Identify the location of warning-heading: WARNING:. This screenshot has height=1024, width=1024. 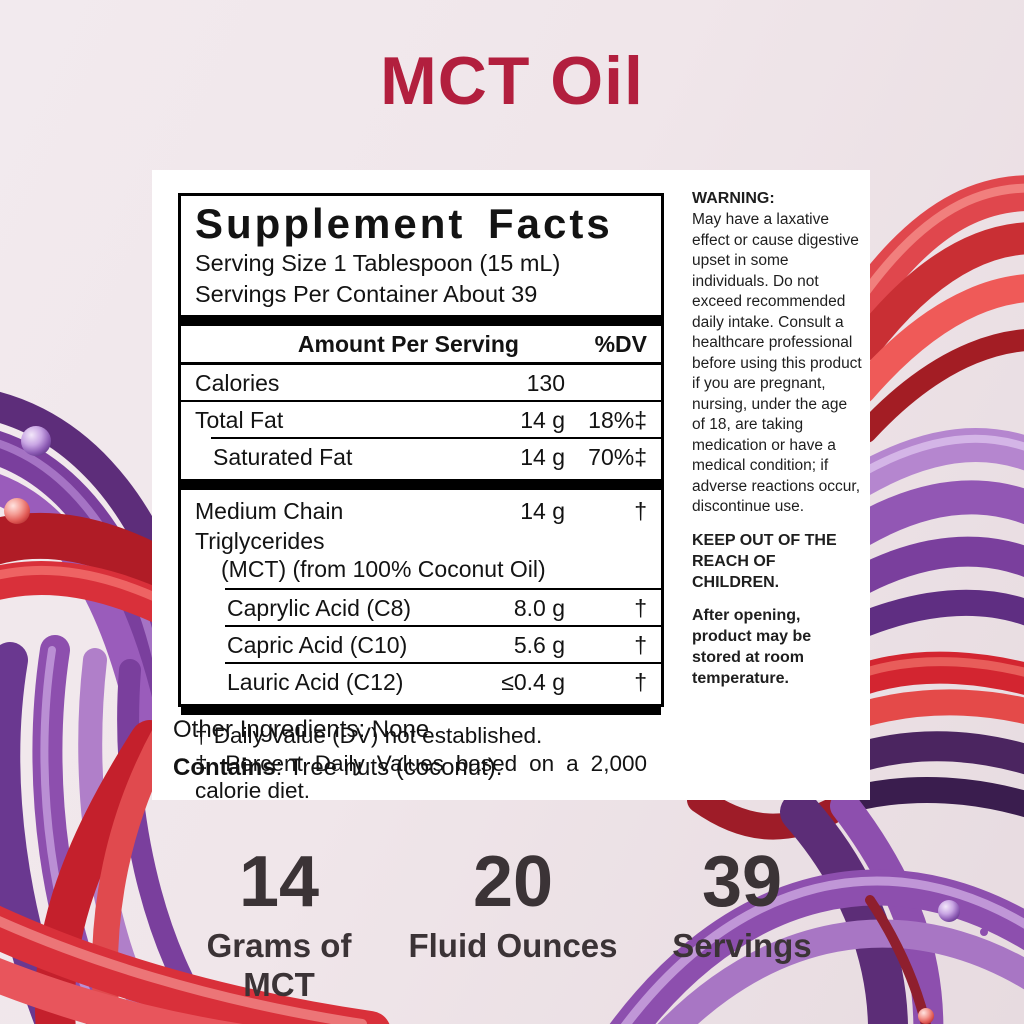
(733, 198).